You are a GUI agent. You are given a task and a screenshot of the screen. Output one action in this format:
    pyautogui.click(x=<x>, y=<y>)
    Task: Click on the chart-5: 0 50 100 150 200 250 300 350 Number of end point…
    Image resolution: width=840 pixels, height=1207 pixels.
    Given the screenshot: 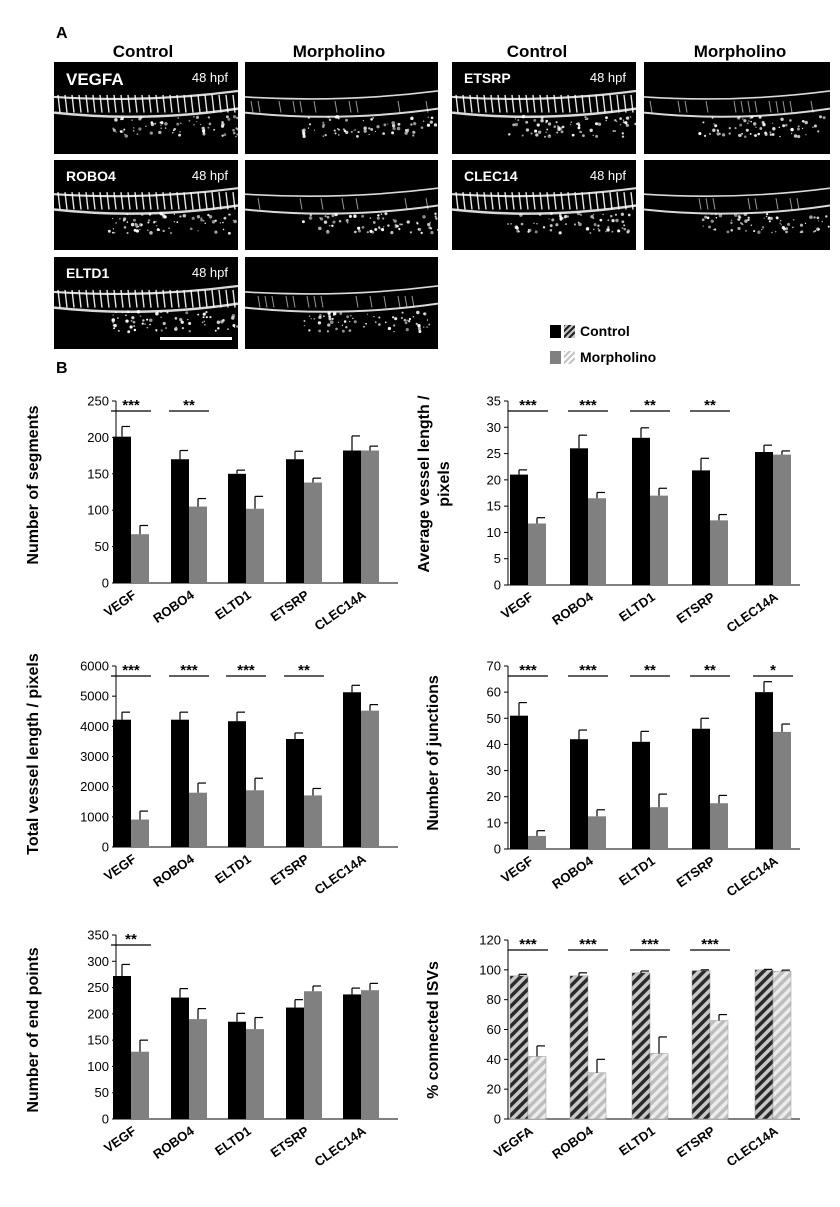 What is the action you would take?
    pyautogui.click(x=211, y=1049)
    